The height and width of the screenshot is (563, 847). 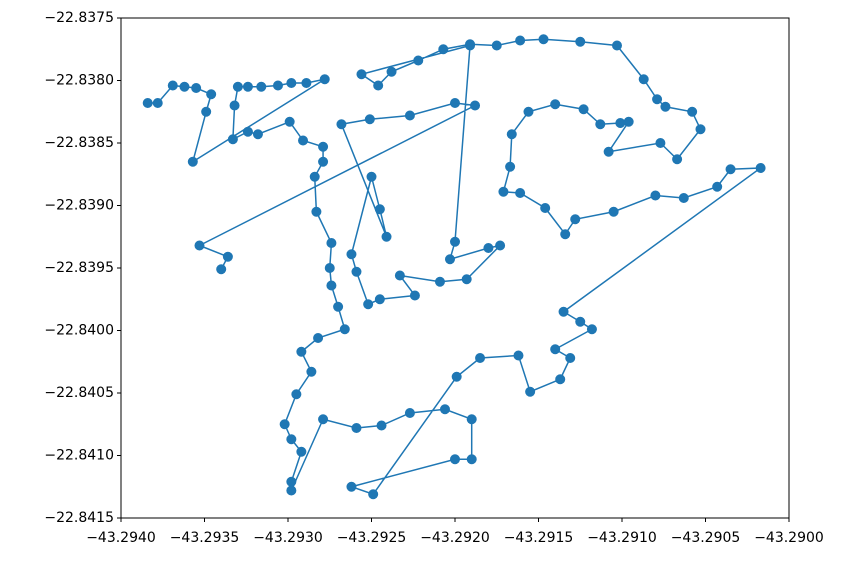 I want to click on x-tick-label: −43.2935, so click(x=205, y=538).